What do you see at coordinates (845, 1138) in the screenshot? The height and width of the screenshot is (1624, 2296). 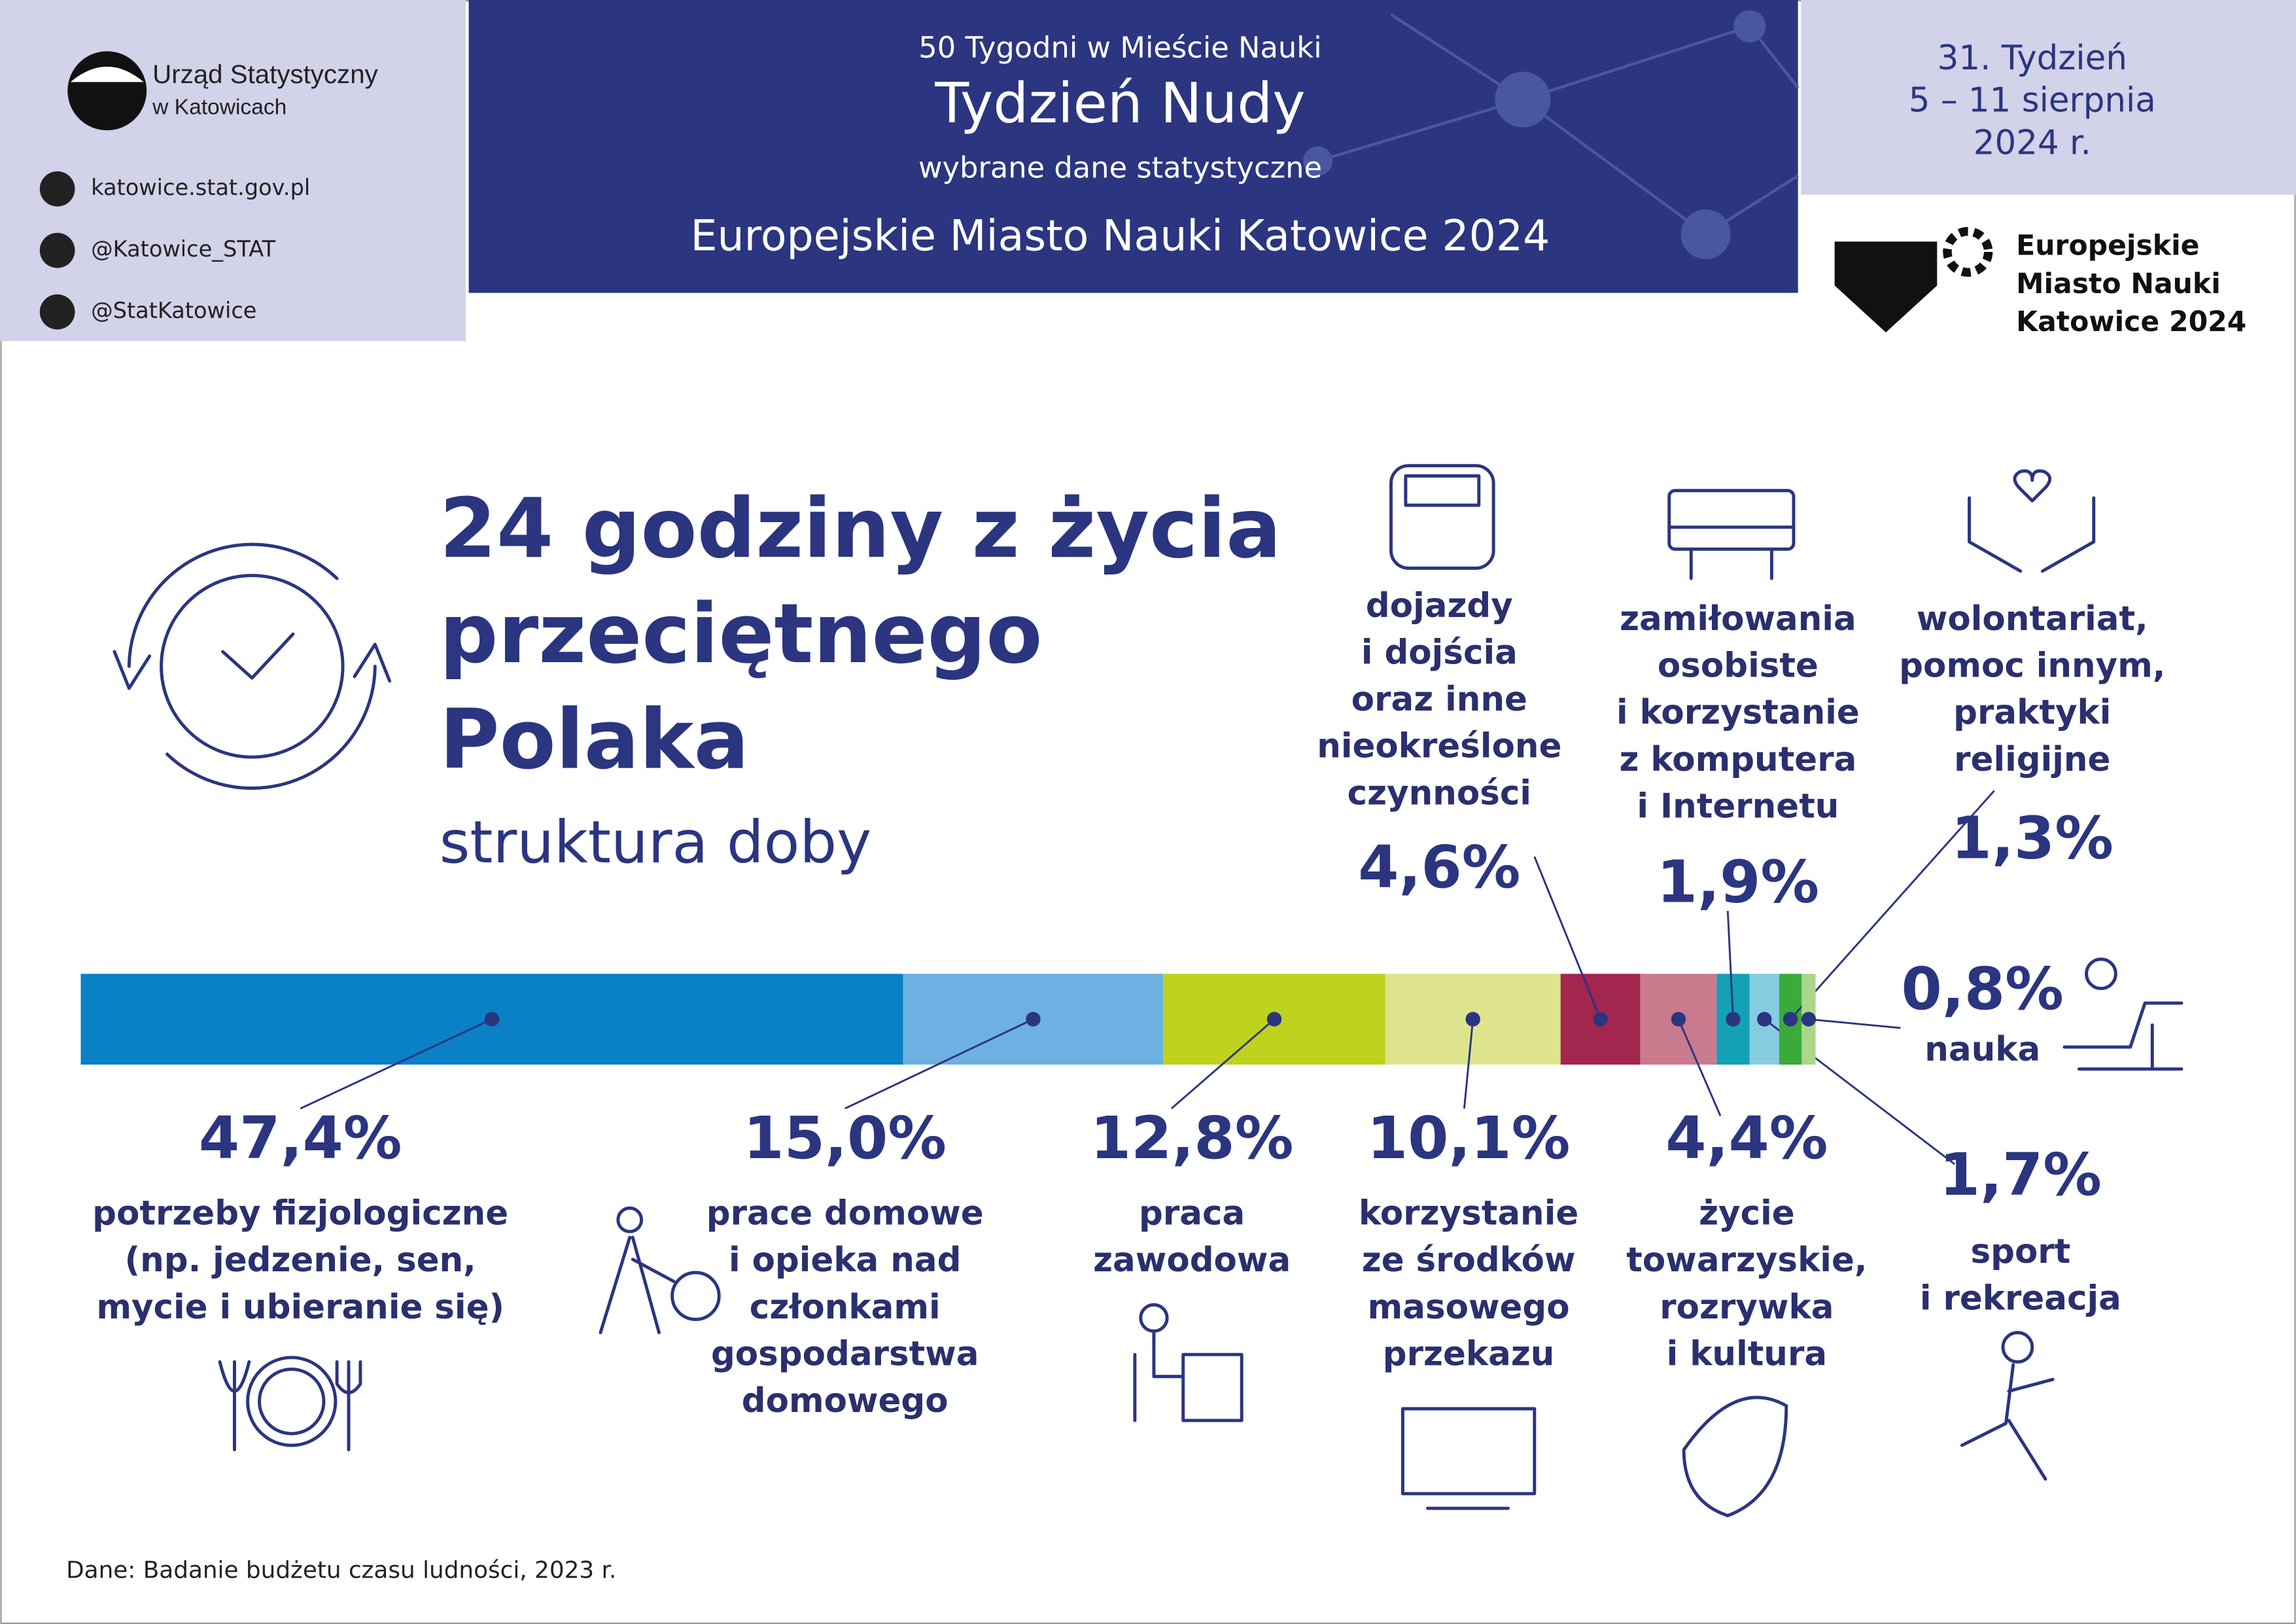 I see `value-label: 15,0%` at bounding box center [845, 1138].